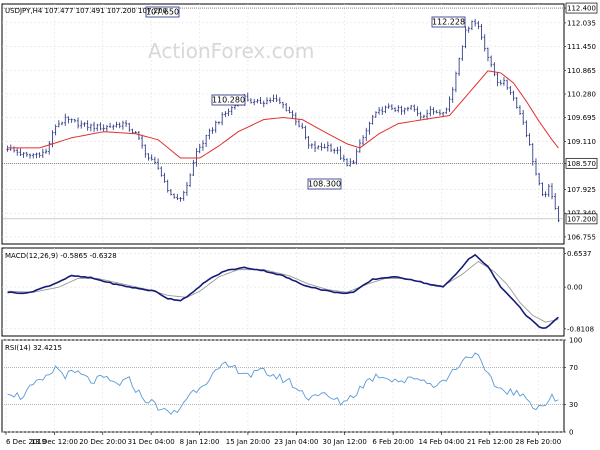  Describe the element at coordinates (581, 164) in the screenshot. I see `price-axis-label: 108.570` at that location.